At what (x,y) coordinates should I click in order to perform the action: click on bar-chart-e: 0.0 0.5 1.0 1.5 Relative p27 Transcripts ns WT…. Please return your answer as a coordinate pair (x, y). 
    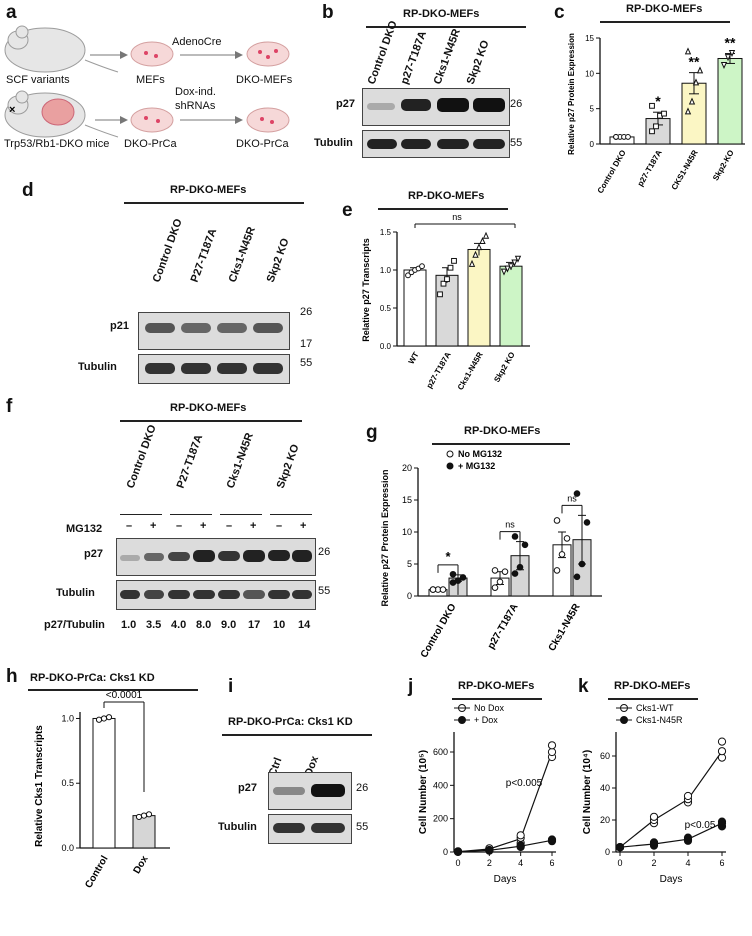
    Looking at the image, I should click on (445, 302).